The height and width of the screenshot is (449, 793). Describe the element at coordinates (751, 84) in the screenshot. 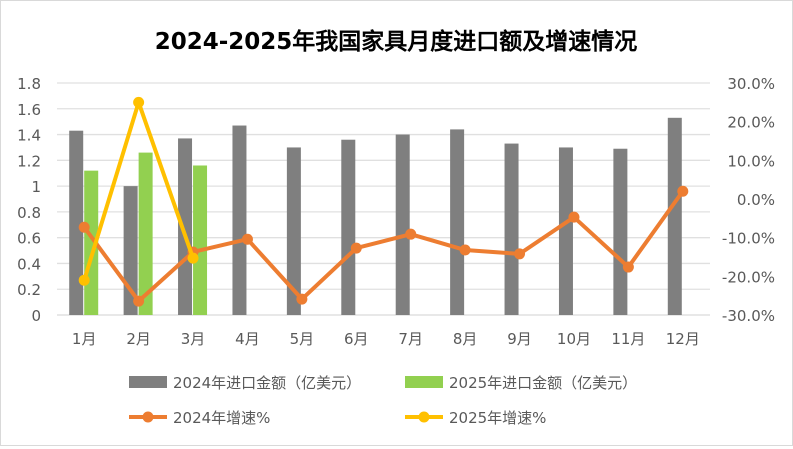

I see `y-right-tick-label: 30.0%` at that location.